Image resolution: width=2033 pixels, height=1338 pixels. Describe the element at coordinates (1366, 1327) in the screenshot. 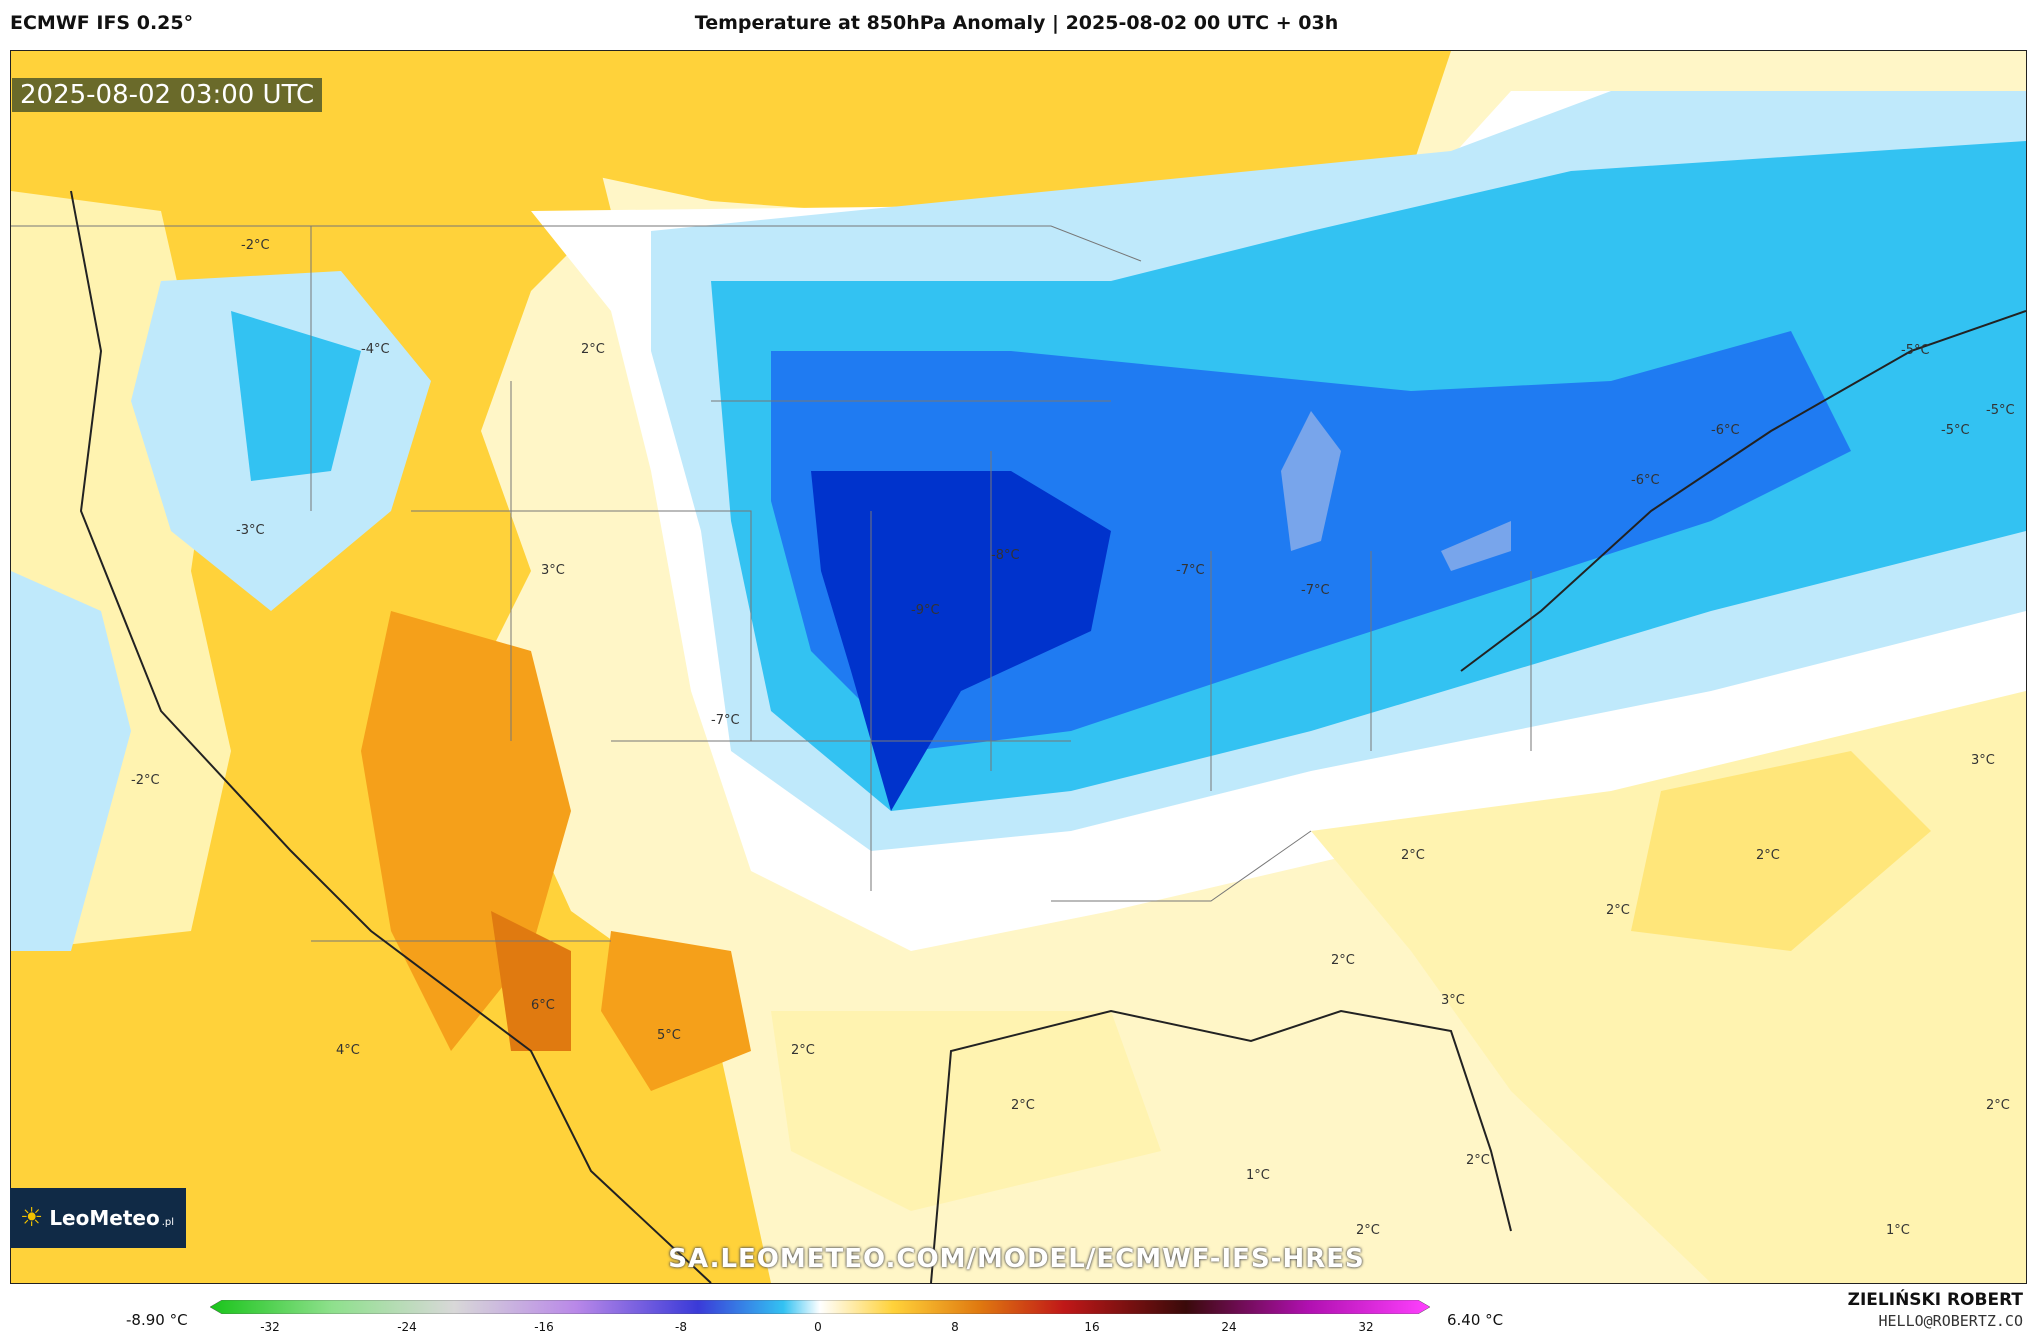

I see `legend-tick: 32` at that location.